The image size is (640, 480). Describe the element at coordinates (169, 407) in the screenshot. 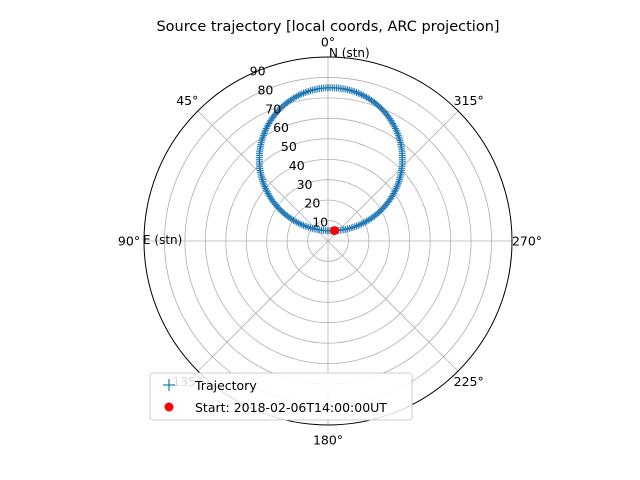

I see `legend-start-marker` at that location.